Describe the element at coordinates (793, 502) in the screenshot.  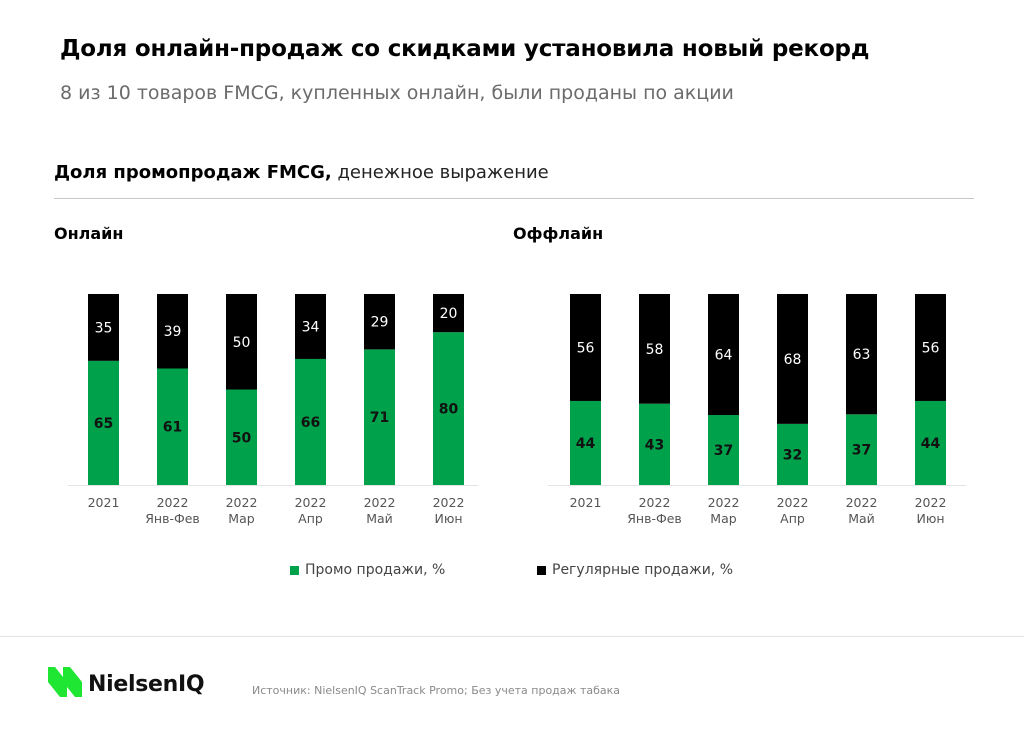
I see `x-tick-label-offline-3-0: 2022` at that location.